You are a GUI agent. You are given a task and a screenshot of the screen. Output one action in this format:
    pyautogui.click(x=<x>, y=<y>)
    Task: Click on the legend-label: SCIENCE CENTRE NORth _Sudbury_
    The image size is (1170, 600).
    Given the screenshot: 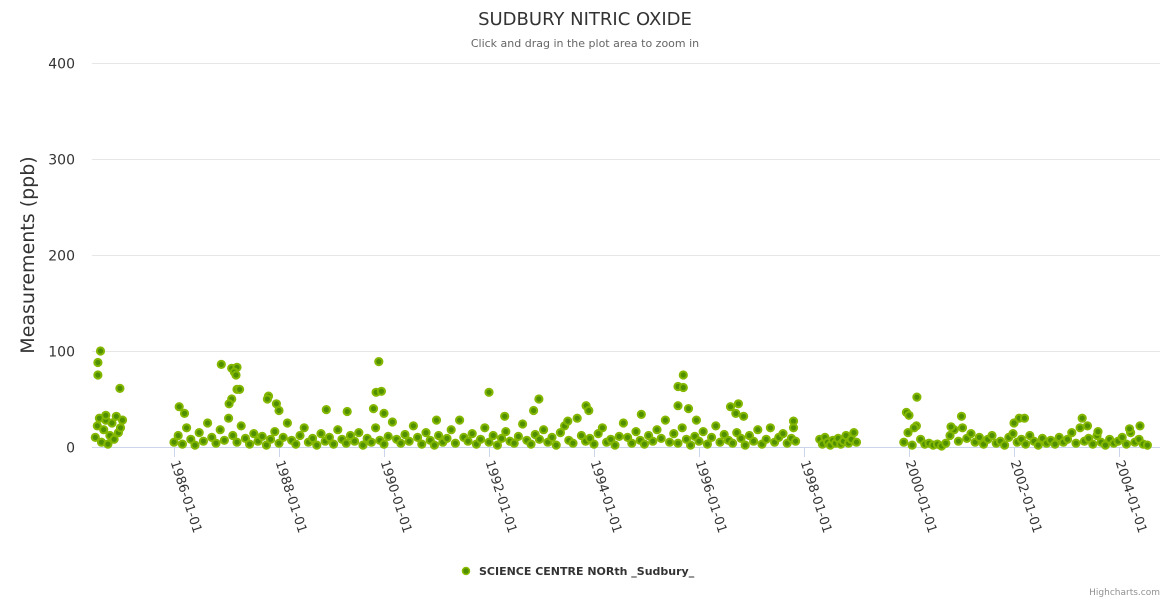 What is the action you would take?
    pyautogui.click(x=587, y=571)
    